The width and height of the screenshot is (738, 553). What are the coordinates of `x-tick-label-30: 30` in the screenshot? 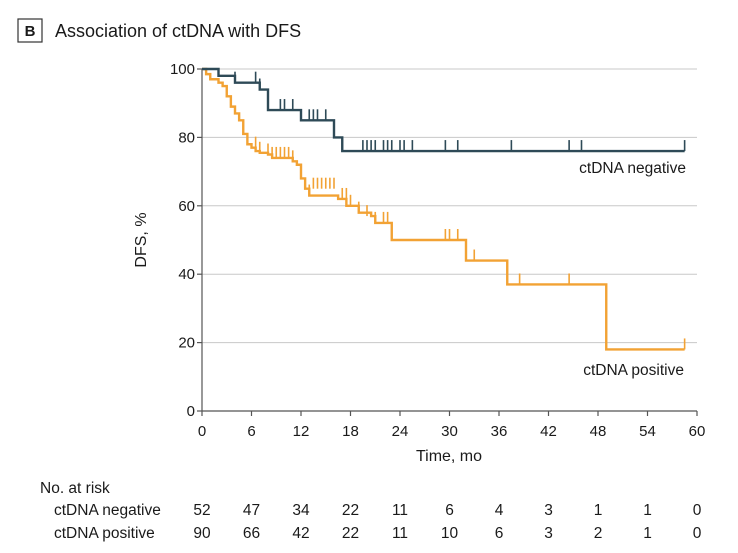 It's located at (449, 431).